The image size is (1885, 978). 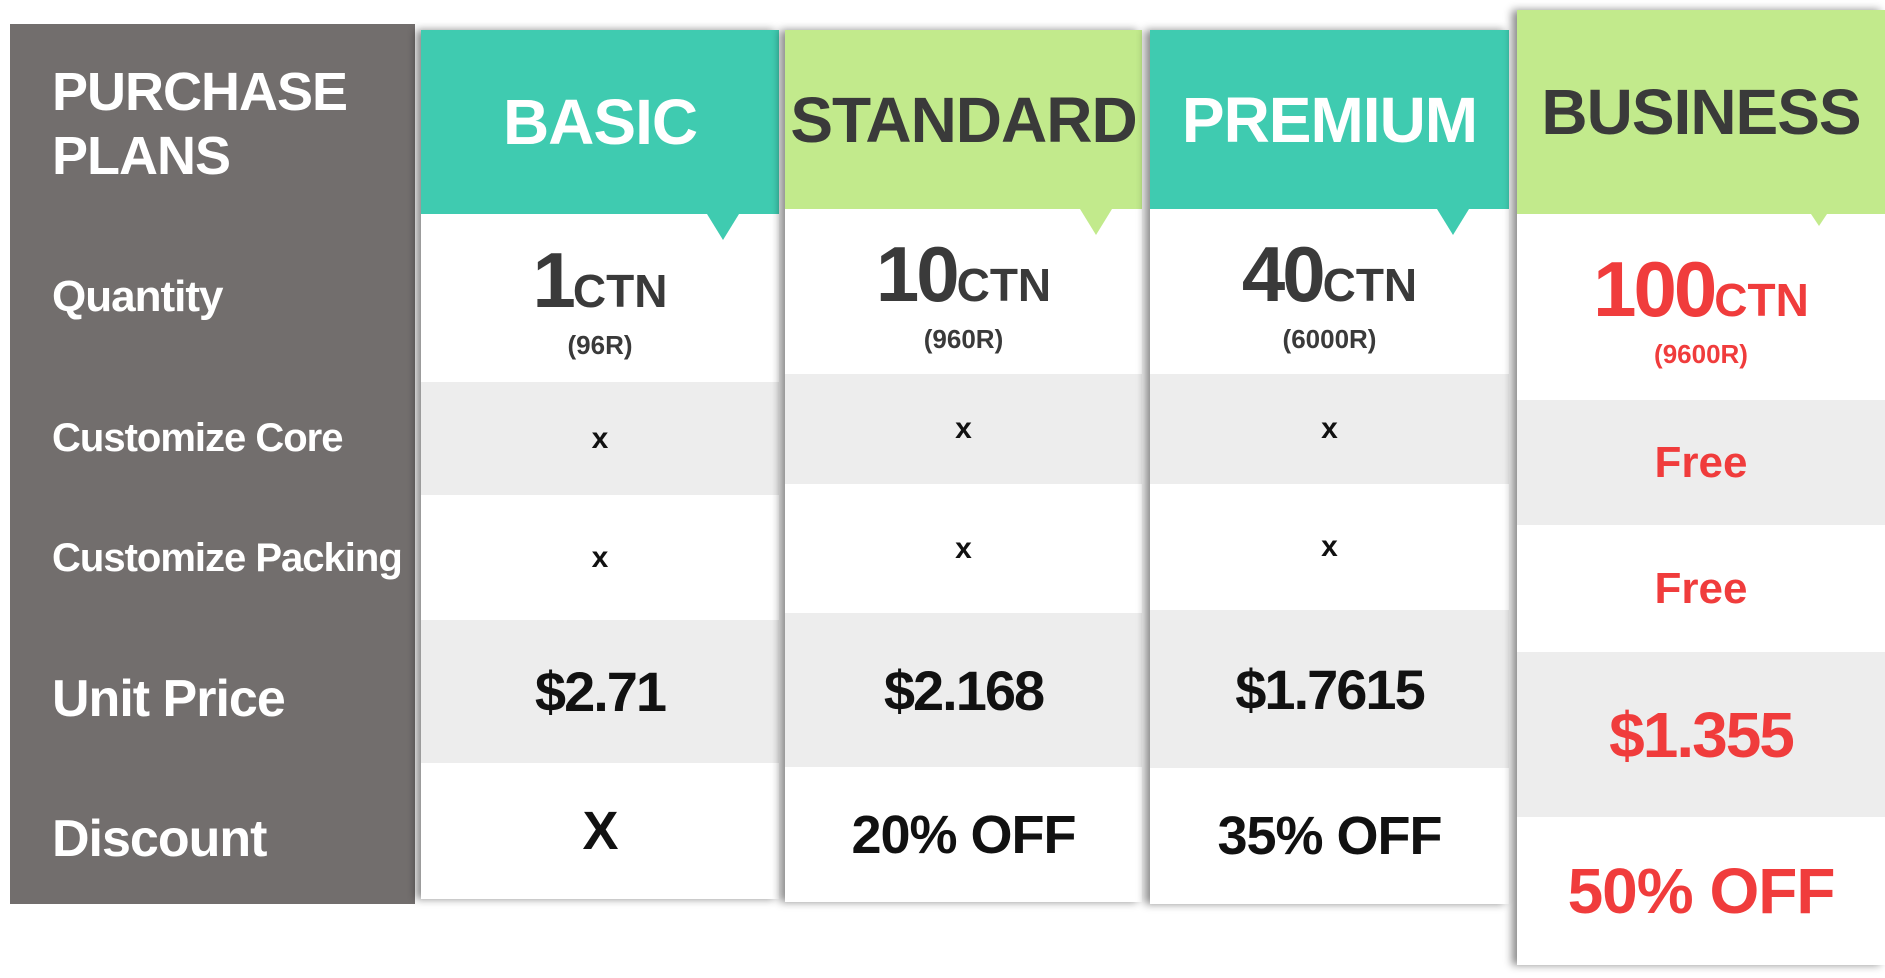 What do you see at coordinates (1701, 289) in the screenshot?
I see `plan-quantity: 100 CTN` at bounding box center [1701, 289].